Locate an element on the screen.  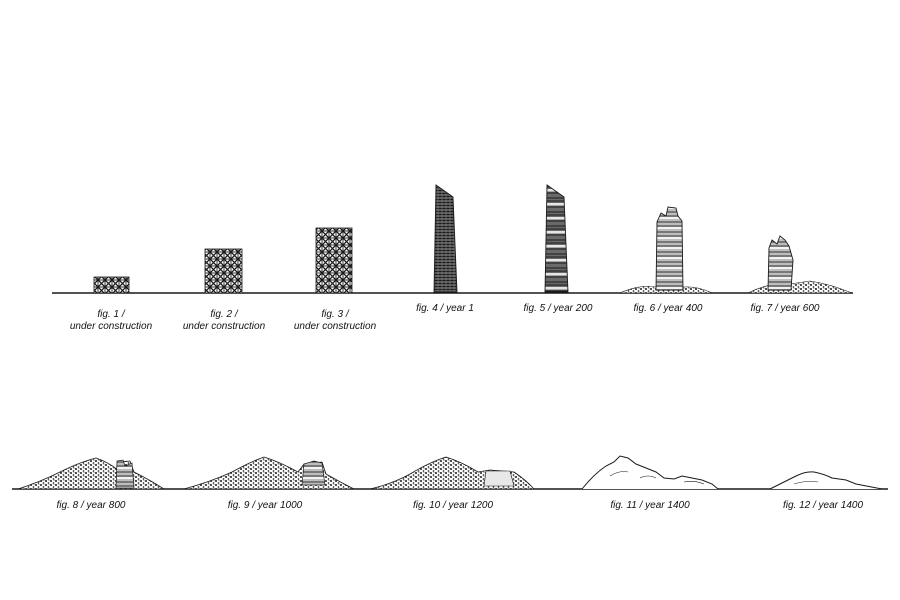
caption-line1: fig. 11 / year 1400 is located at coordinates (650, 505).